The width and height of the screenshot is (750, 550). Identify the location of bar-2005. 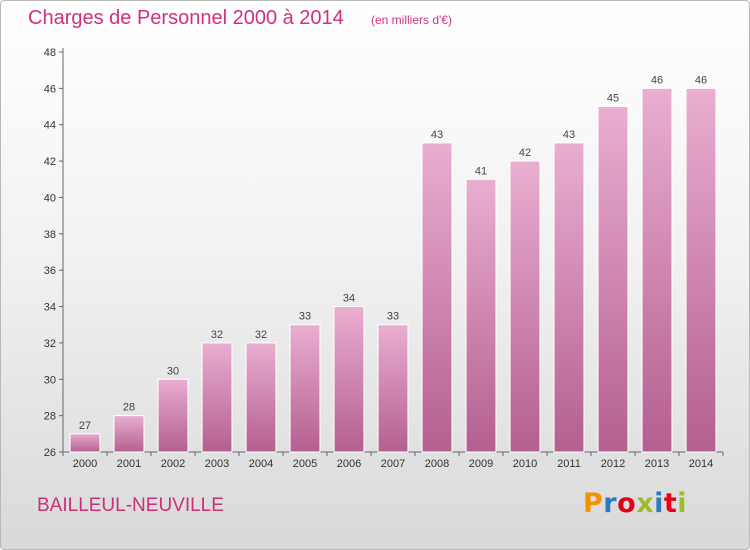
(305, 388).